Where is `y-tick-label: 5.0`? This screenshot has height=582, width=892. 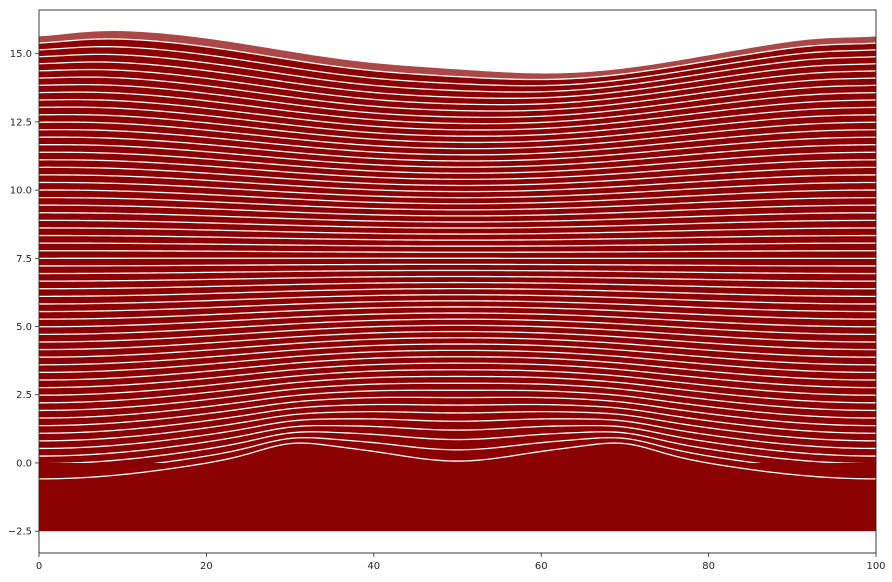
y-tick-label: 5.0 is located at coordinates (24, 327).